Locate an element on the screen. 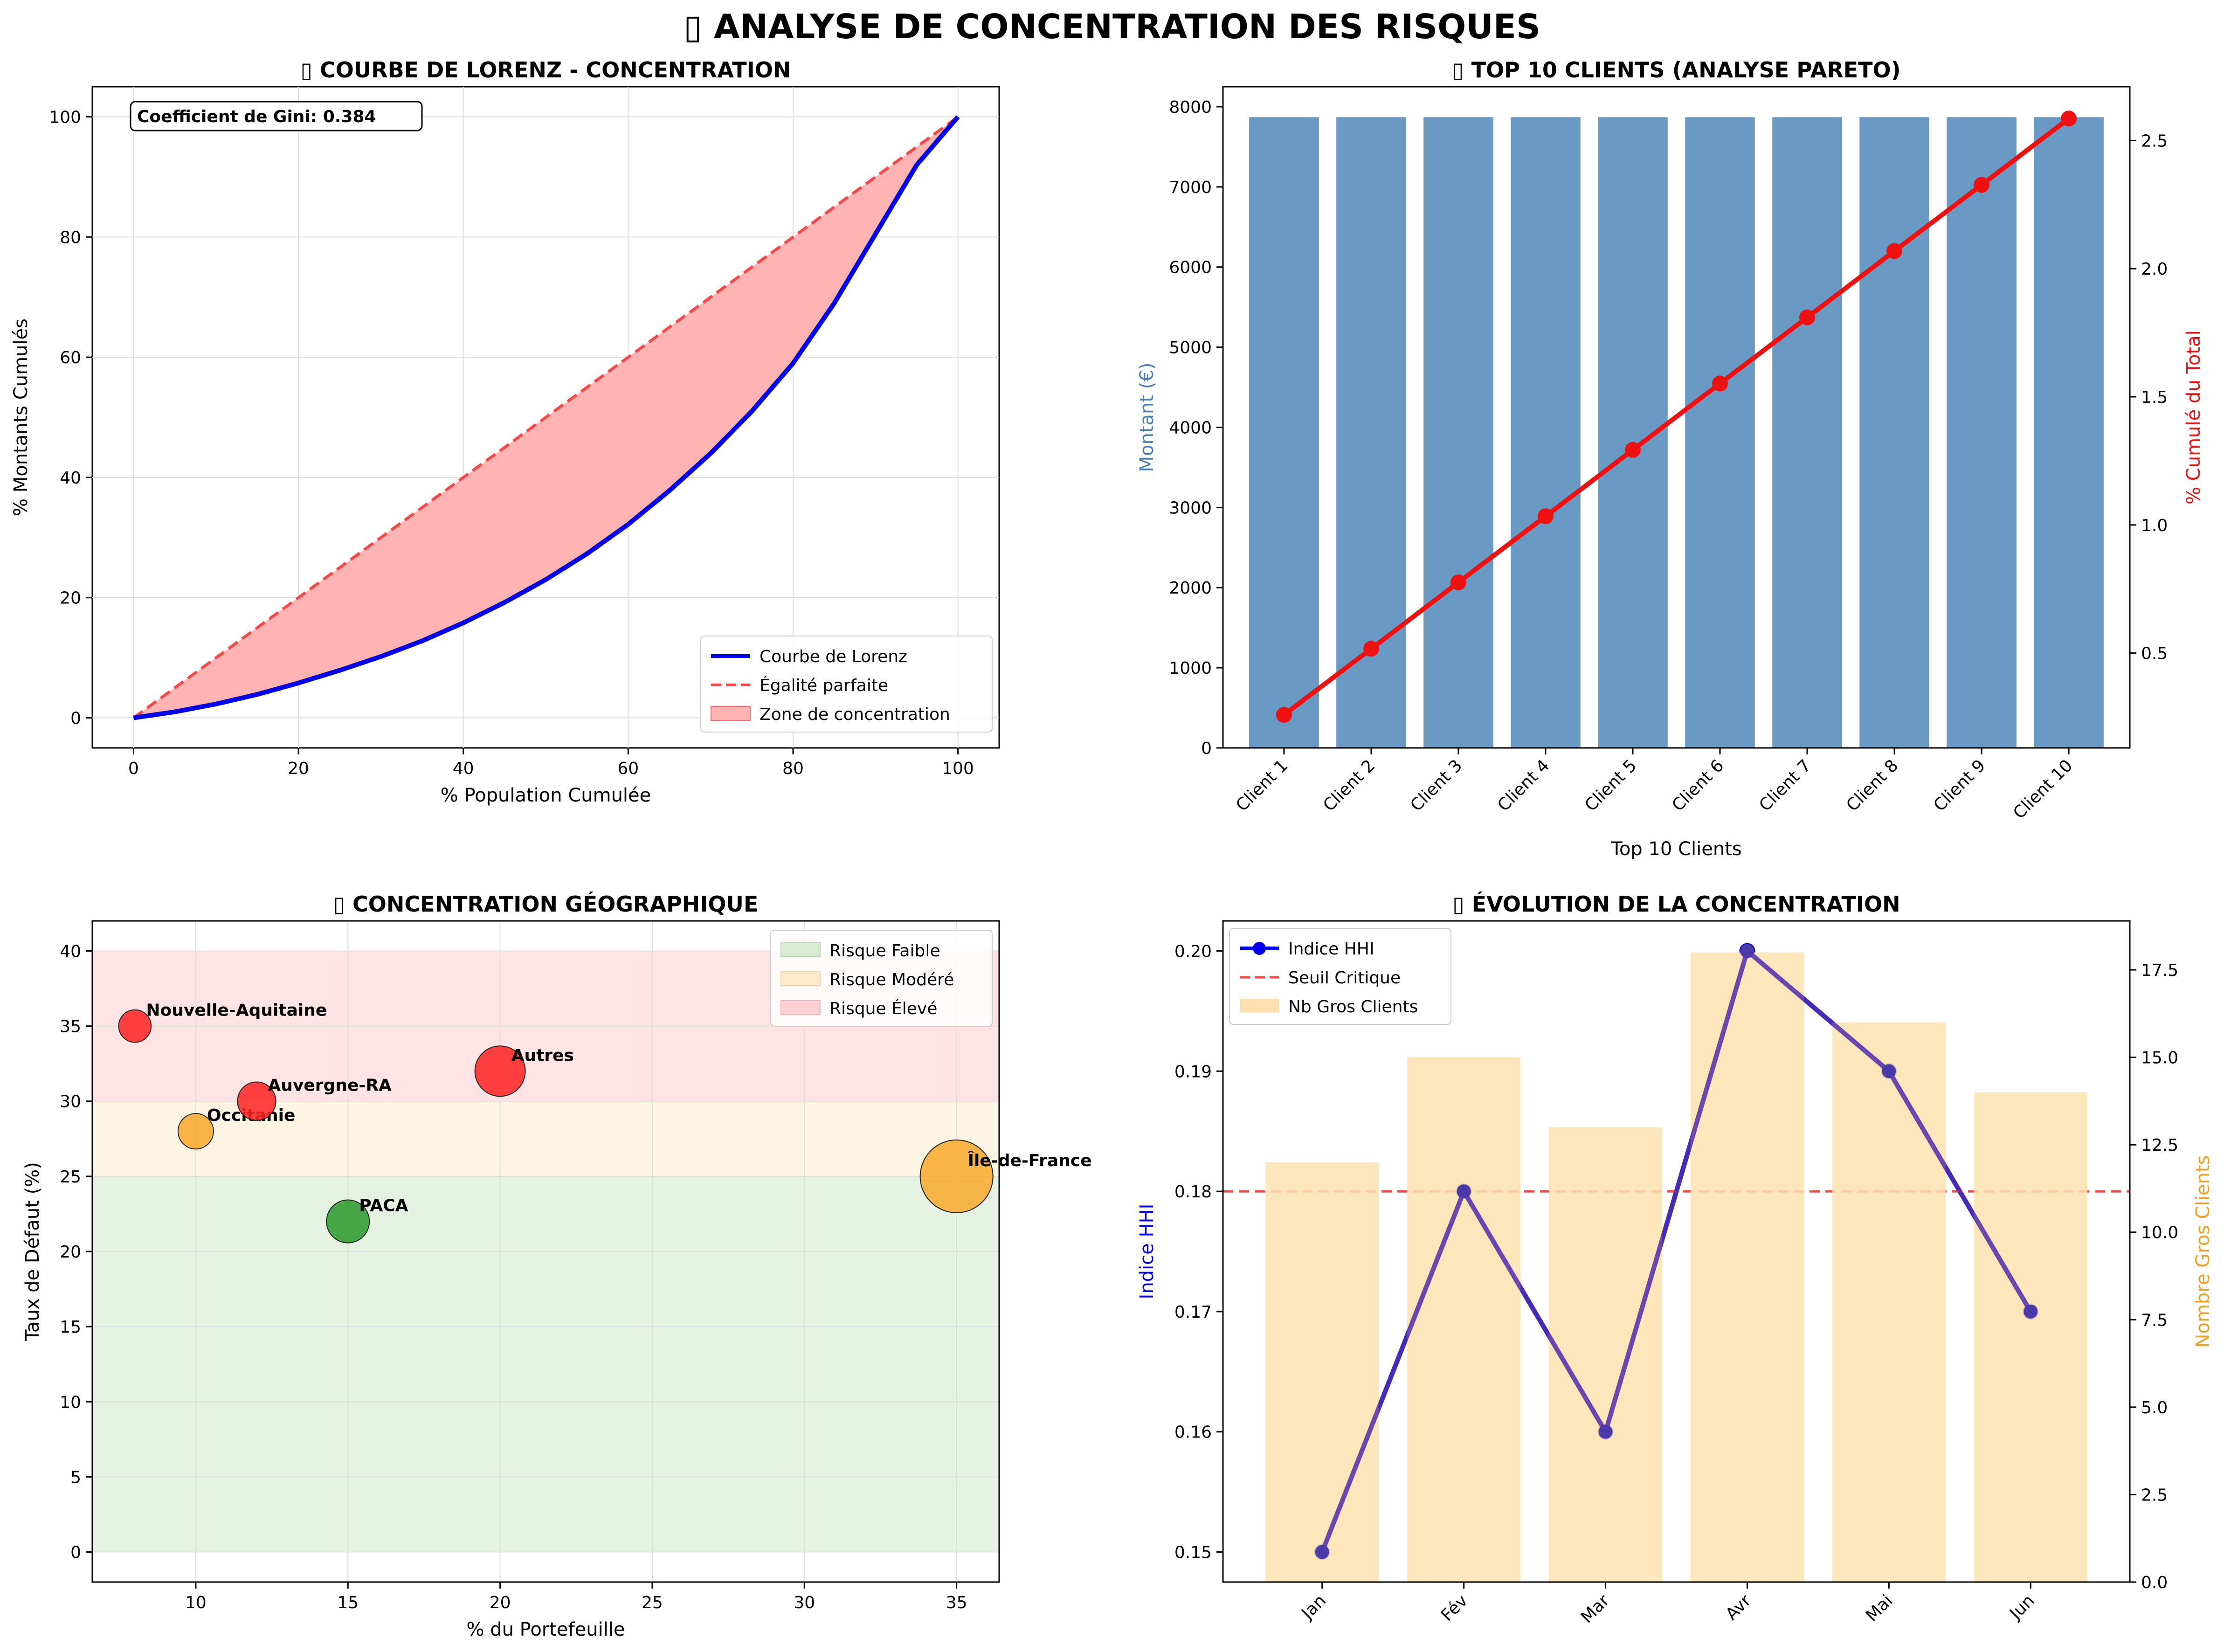 This screenshot has height=1652, width=2224. chart-title: ▯ ÉVOLUTION DE LA CONCENTRATION is located at coordinates (1676, 904).